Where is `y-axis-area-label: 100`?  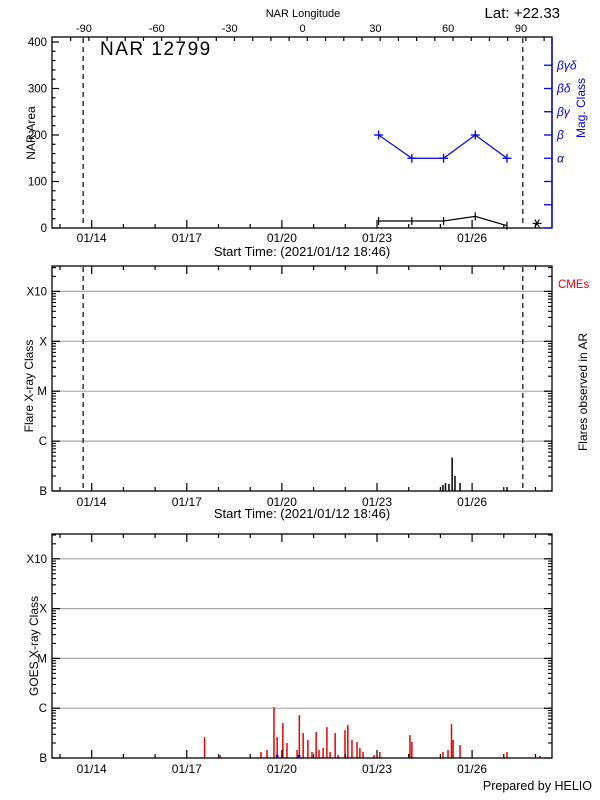 y-axis-area-label: 100 is located at coordinates (37, 183).